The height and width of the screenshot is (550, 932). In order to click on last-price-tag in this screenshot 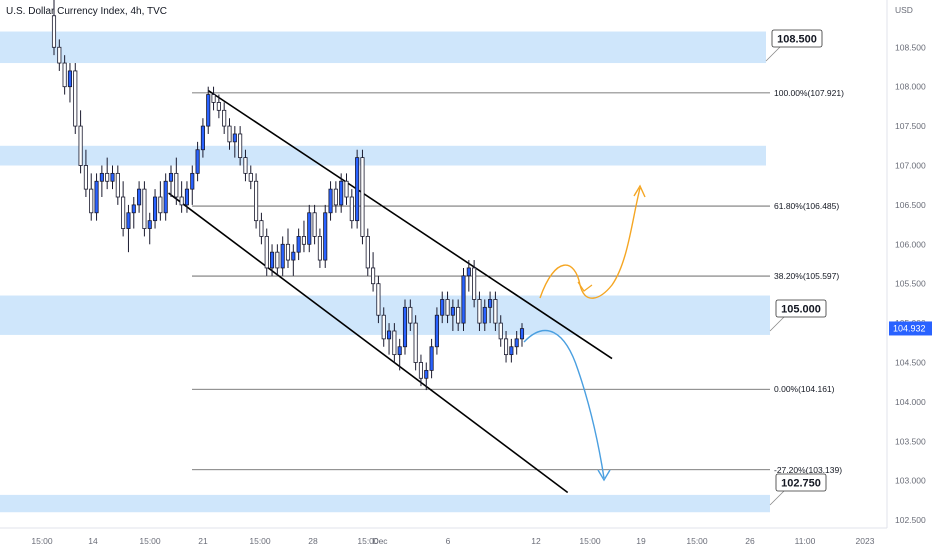, I will do `click(910, 328)`.